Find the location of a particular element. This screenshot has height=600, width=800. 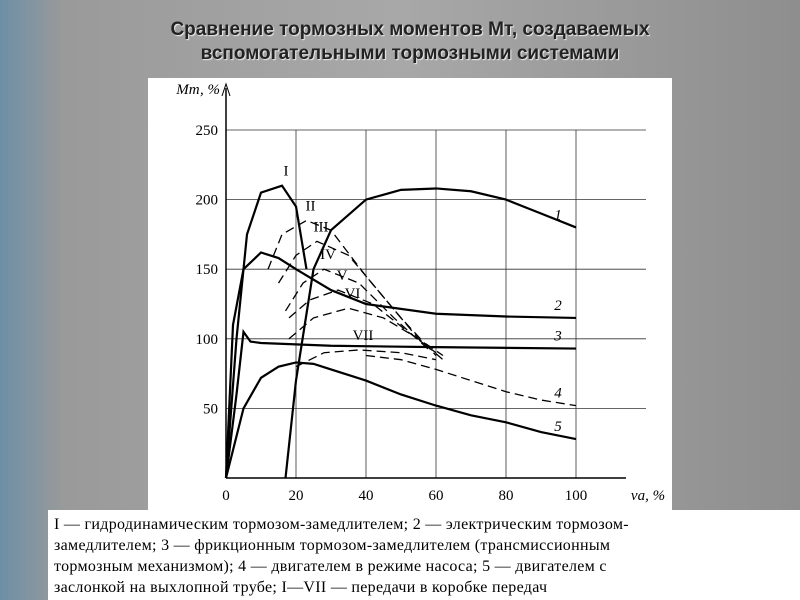

curve-label: II is located at coordinates (311, 206).